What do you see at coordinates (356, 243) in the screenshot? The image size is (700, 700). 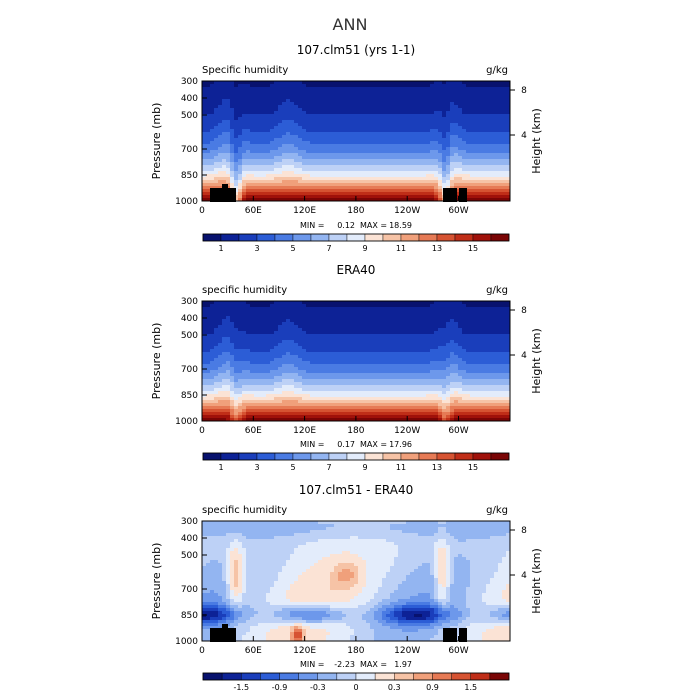 I see `colorbar: 1 3 5 7 9 11 13 15` at bounding box center [356, 243].